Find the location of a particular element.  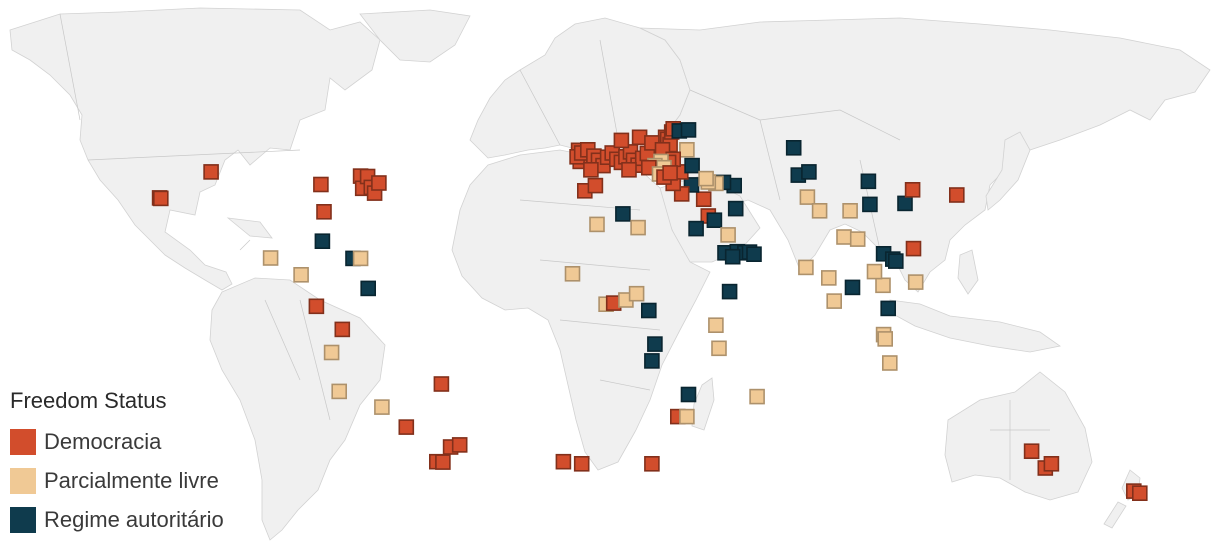

greenland-landmass is located at coordinates (415, 36).